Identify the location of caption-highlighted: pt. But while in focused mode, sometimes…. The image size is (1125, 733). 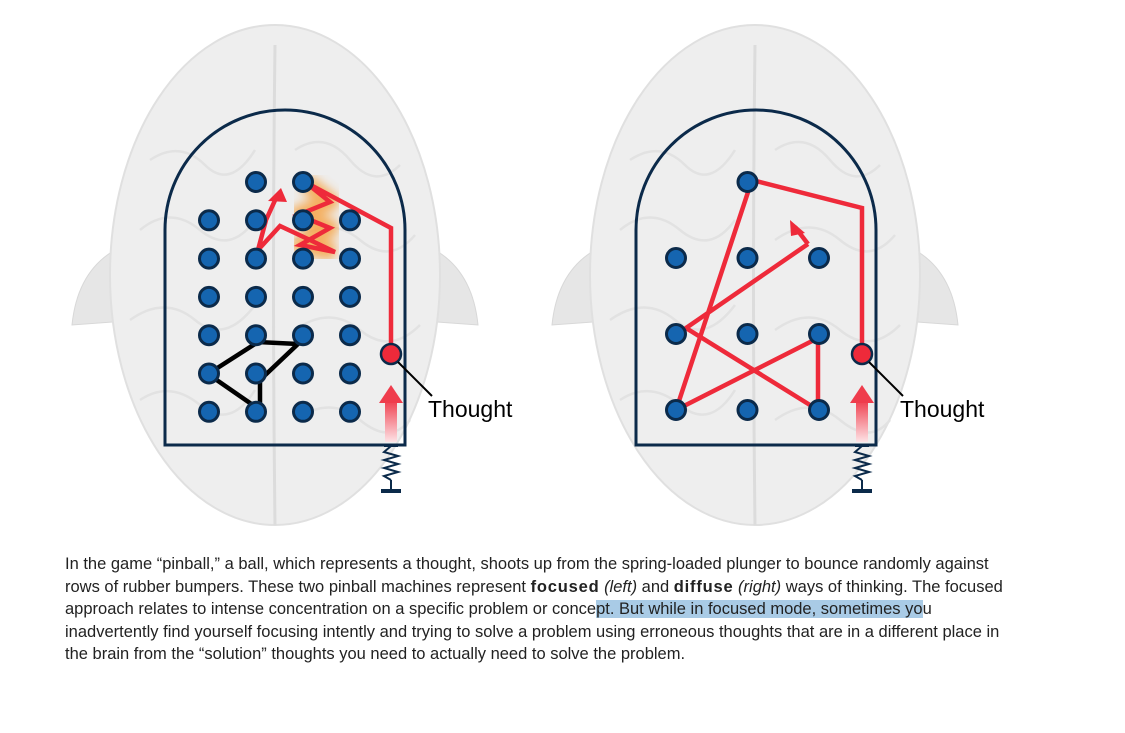
(759, 609).